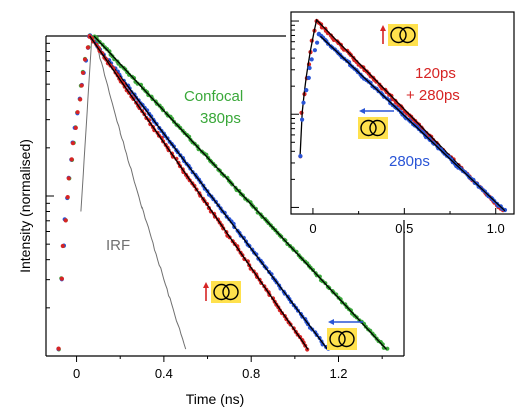 The width and height of the screenshot is (520, 417). I want to click on inset-red-lifetime-1: 120ps, so click(435, 73).